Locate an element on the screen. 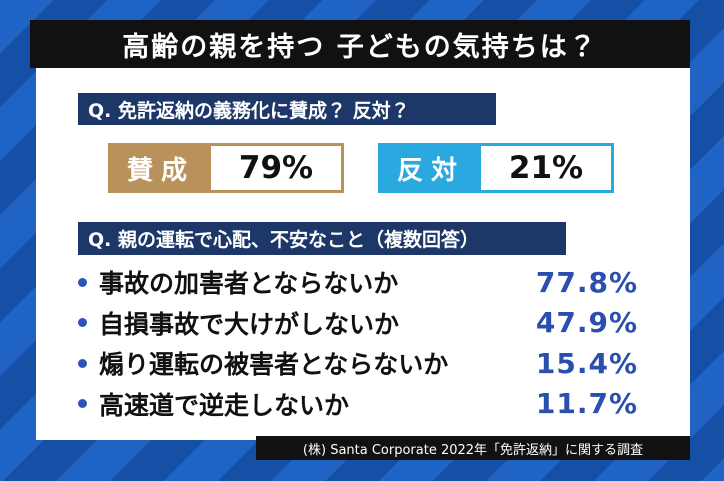 This screenshot has height=481, width=724. item-value: 47.9% is located at coordinates (586, 322).